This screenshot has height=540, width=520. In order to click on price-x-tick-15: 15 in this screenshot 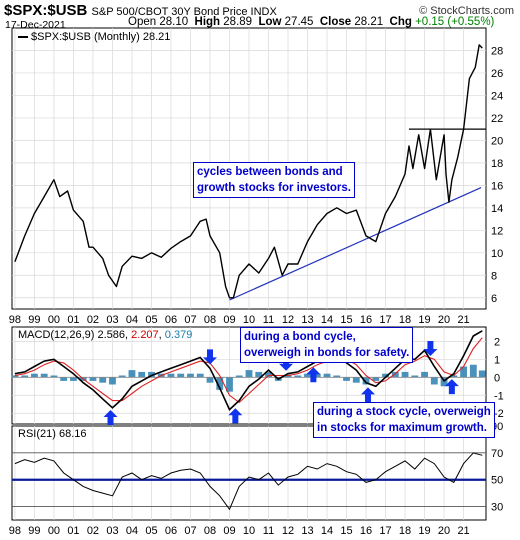, I will do `click(346, 320)`.